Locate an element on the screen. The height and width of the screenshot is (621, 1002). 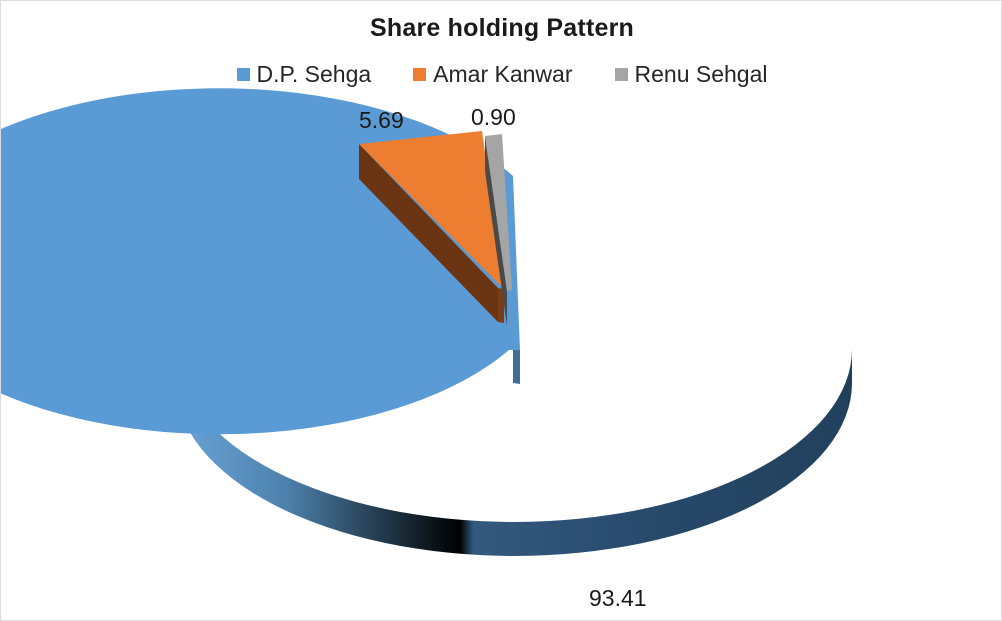
data-label-dp-sehga: 93.41 is located at coordinates (618, 598).